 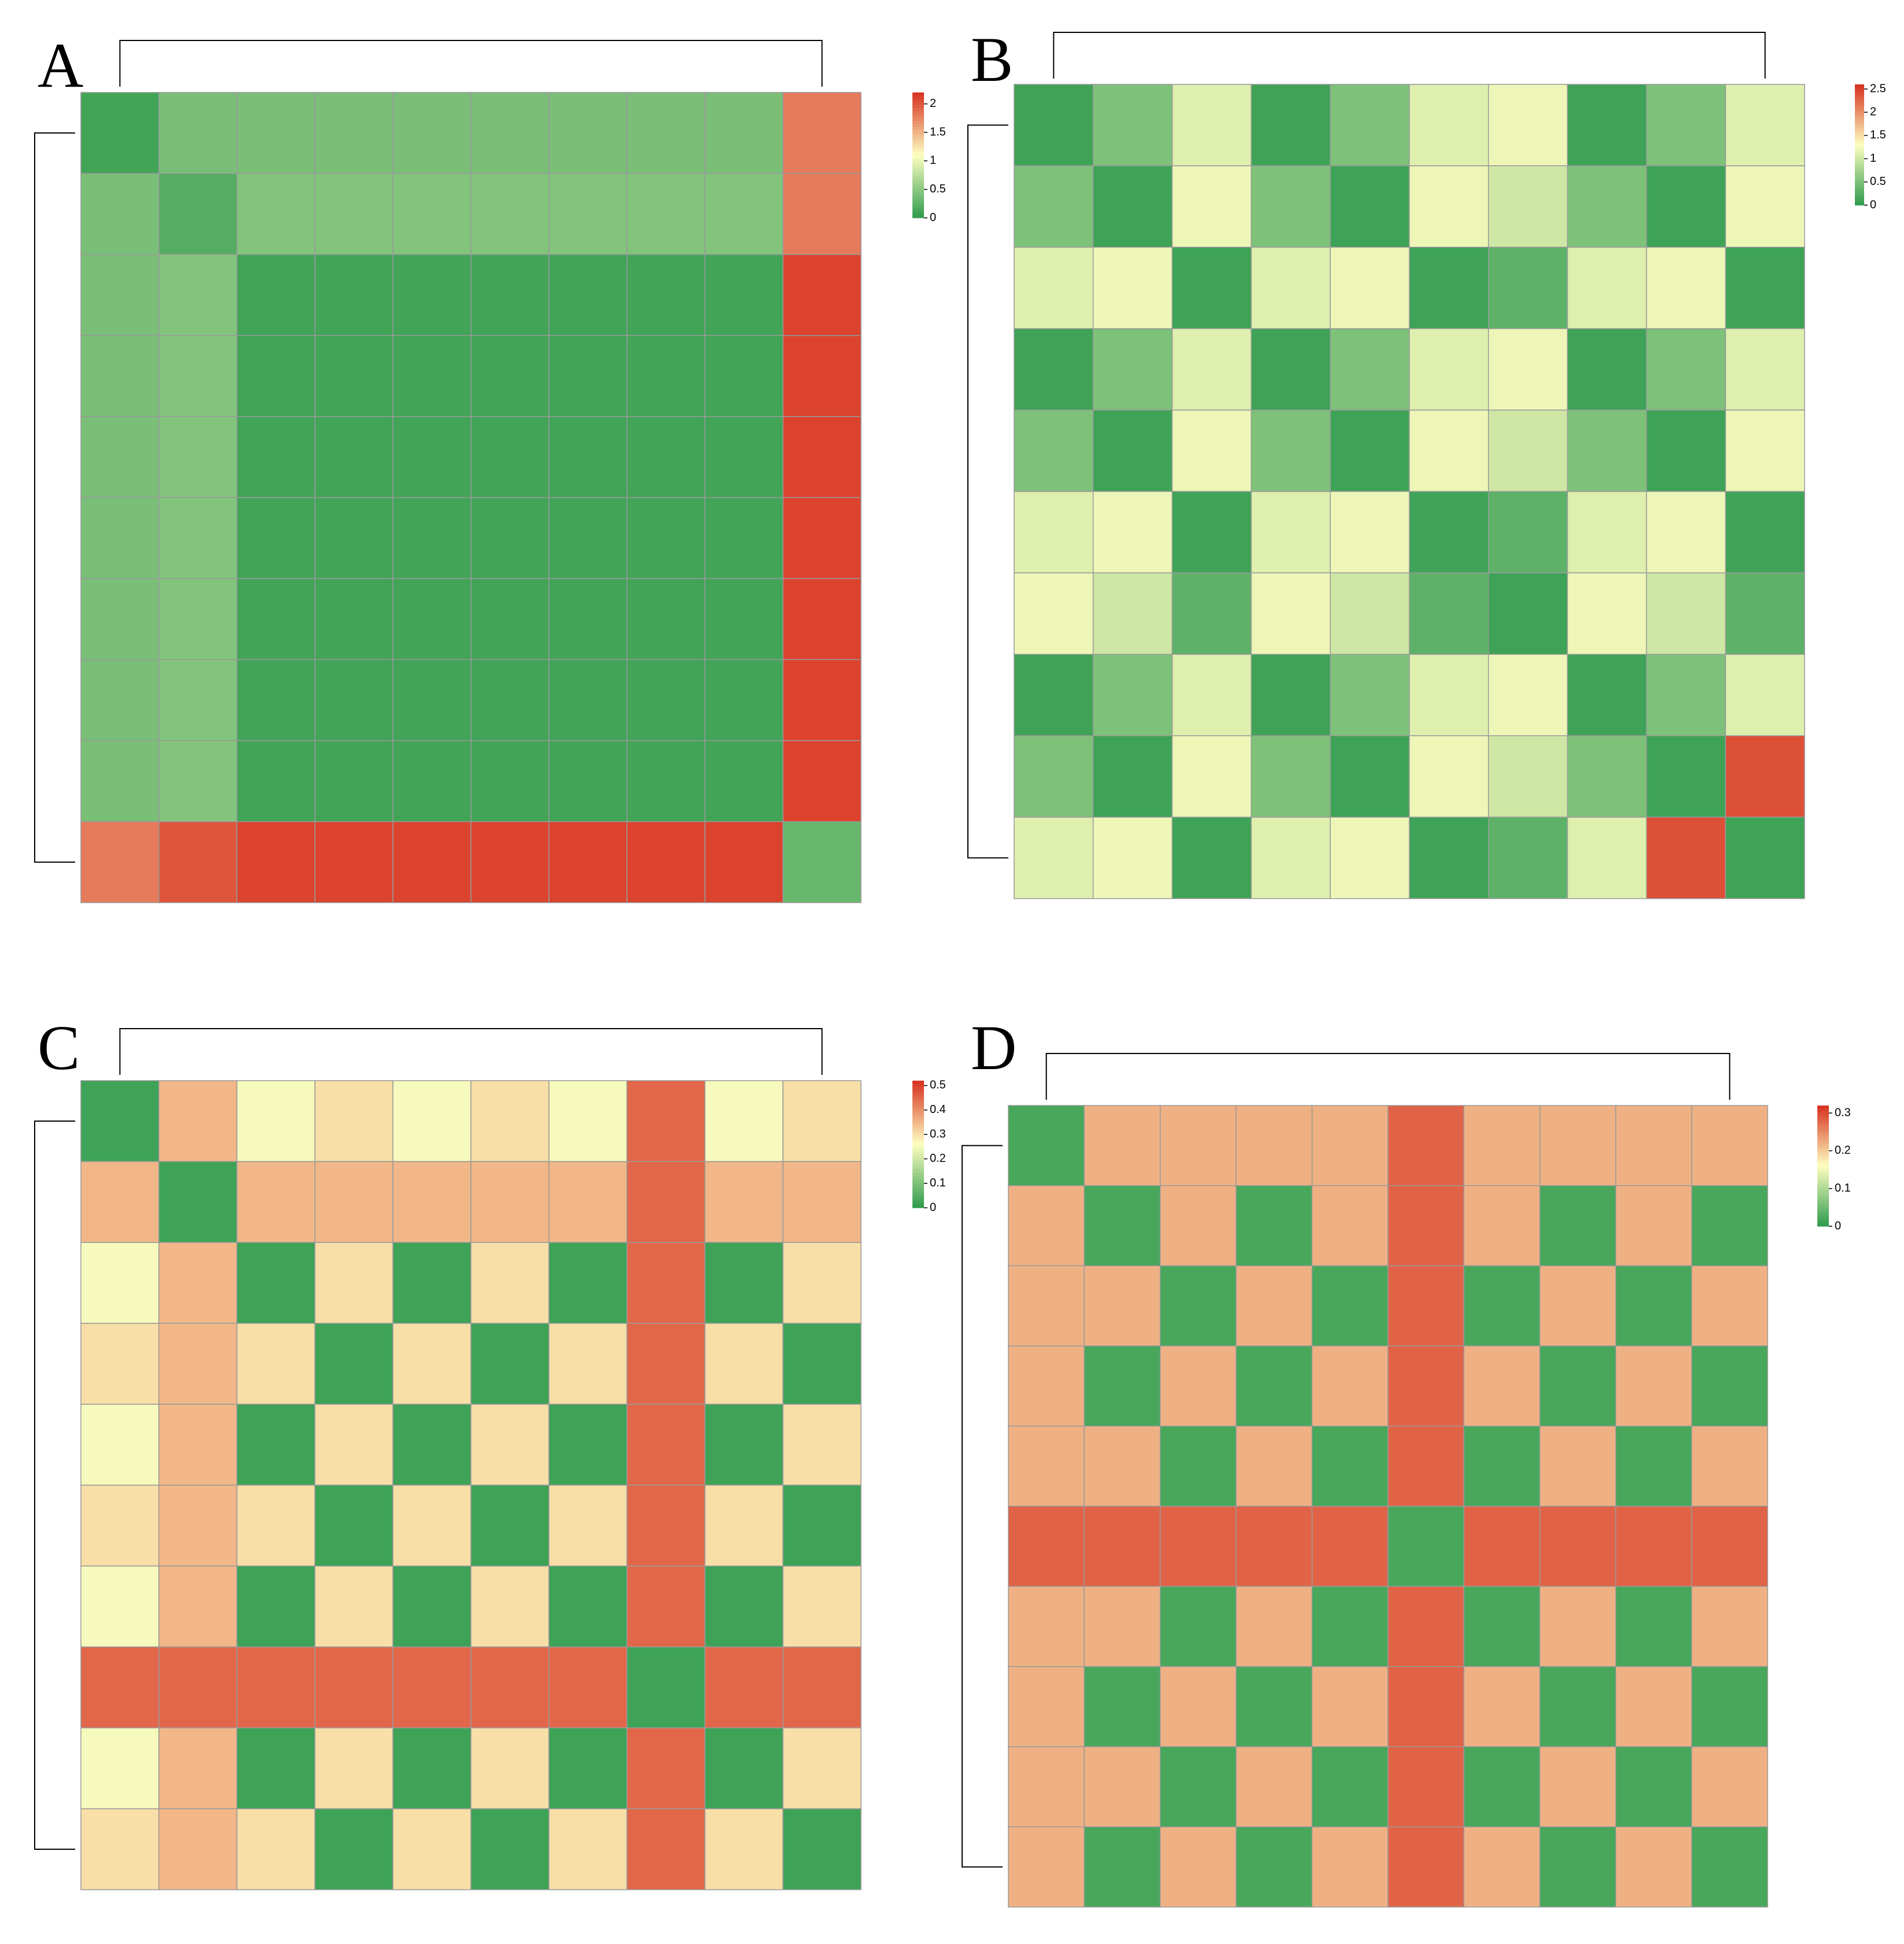 I want to click on colorbar-tick-label: 0.3, so click(x=938, y=1133).